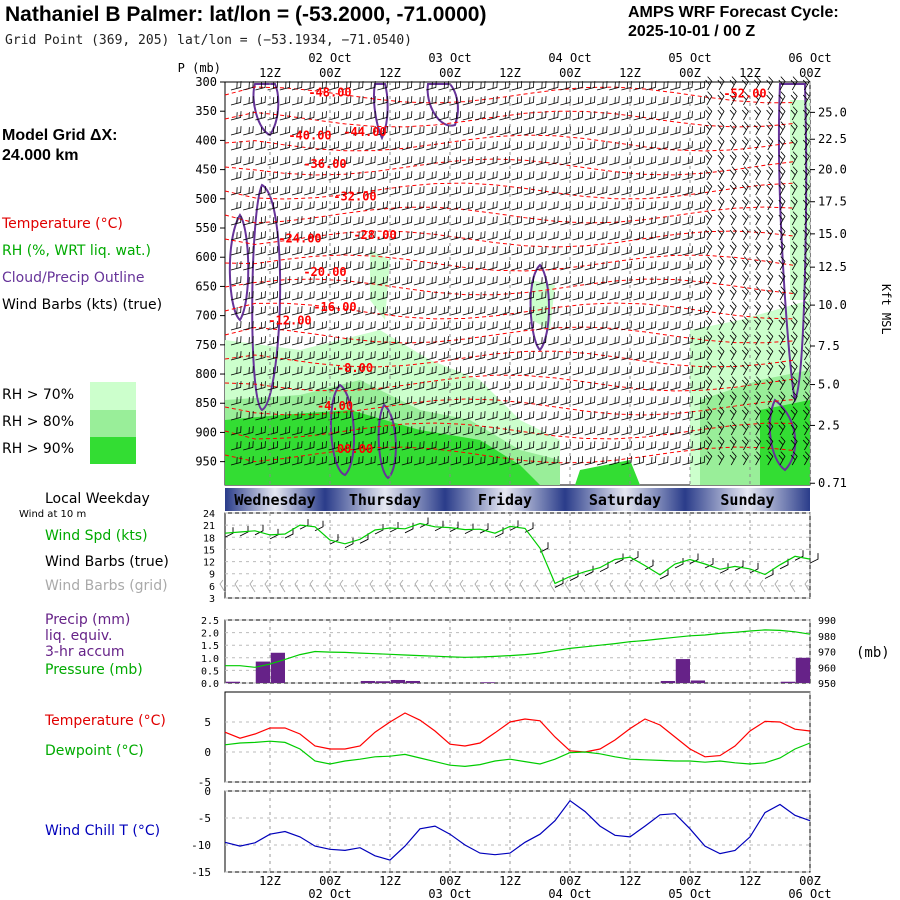  I want to click on windchill-ytick-1: -5, so click(204, 818).